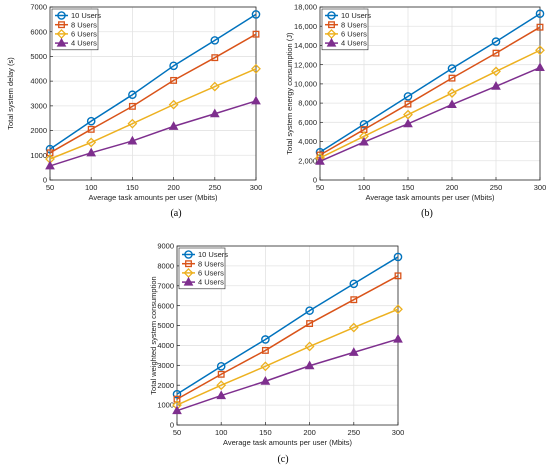  Describe the element at coordinates (427, 213) in the screenshot. I see `caption-b: (b)` at that location.